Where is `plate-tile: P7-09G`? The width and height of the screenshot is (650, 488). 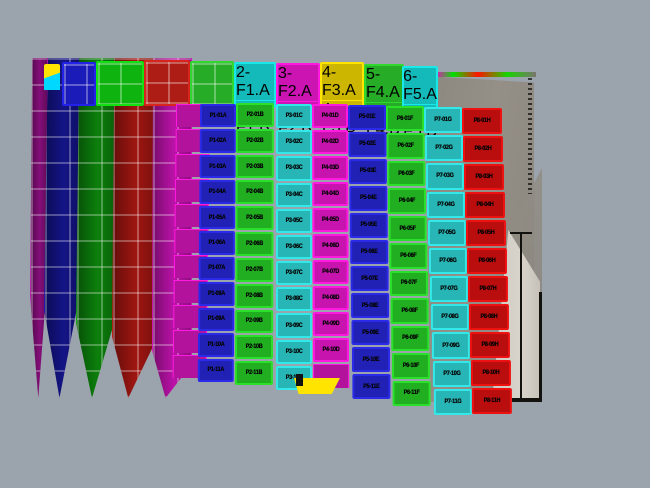
plate-tile: P7-09G is located at coordinates (450, 345).